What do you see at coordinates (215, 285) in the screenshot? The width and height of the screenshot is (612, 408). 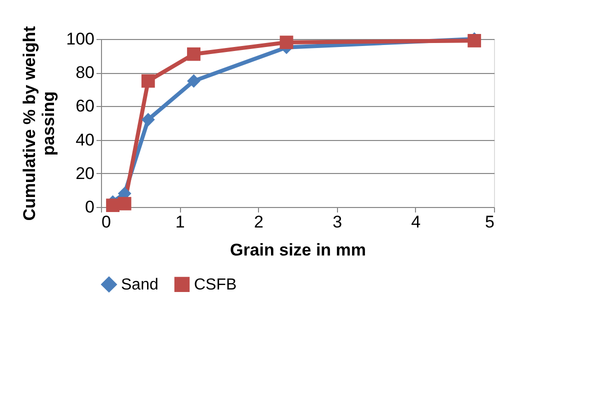 I see `legend-label: CSFB` at bounding box center [215, 285].